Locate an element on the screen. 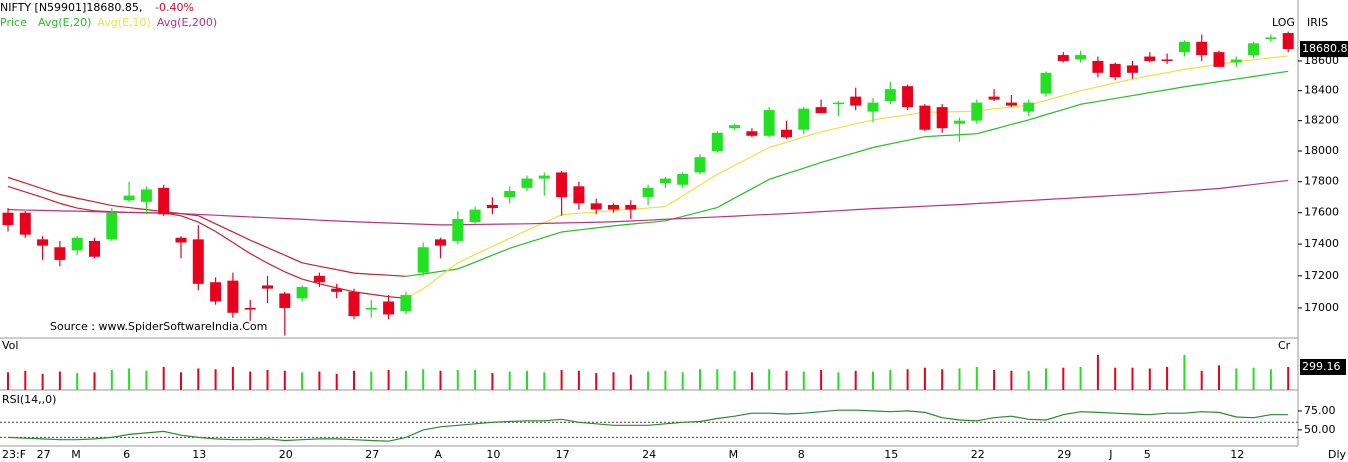 Image resolution: width=1348 pixels, height=462 pixels. legend-entry: Avg(E,200) is located at coordinates (187, 22).